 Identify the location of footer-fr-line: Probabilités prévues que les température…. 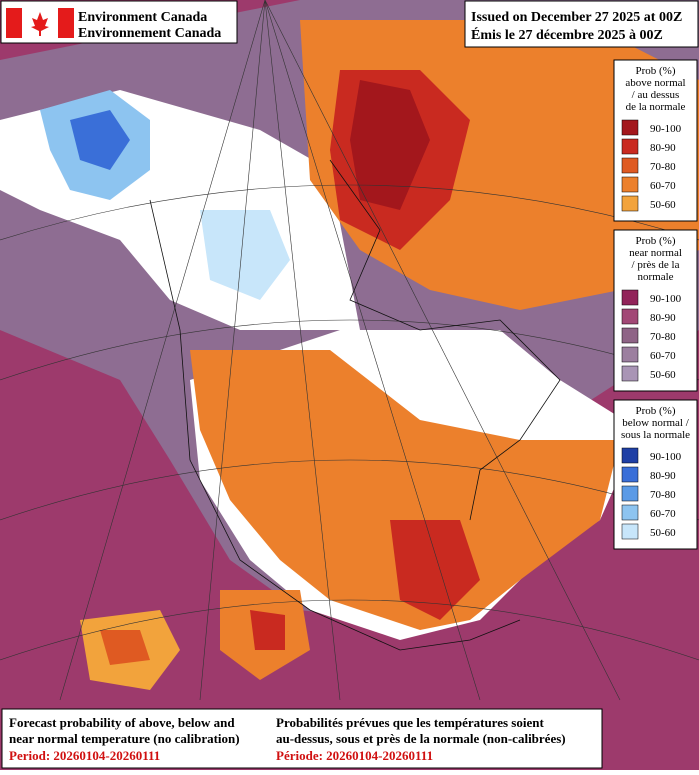
(410, 722).